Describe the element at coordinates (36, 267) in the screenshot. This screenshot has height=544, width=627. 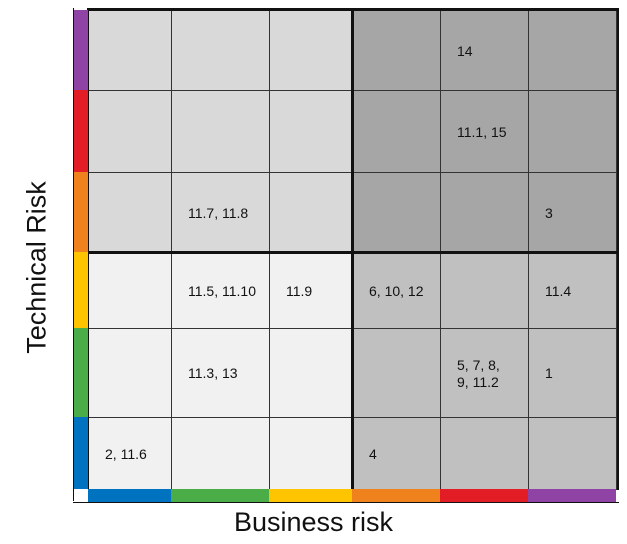
I see `y-axis-label: Technical Risk` at that location.